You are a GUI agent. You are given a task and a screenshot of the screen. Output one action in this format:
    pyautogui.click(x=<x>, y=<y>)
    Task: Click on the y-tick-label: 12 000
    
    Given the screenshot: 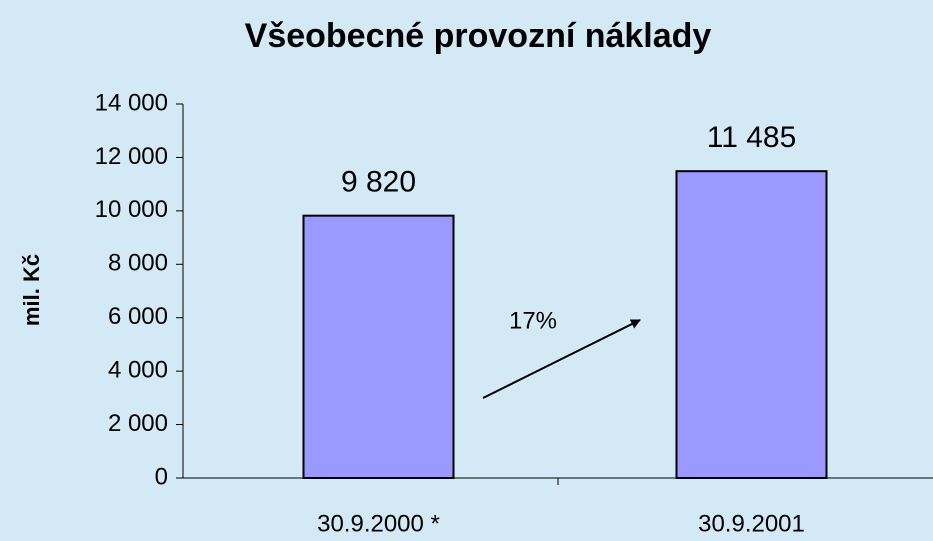 What is the action you would take?
    pyautogui.click(x=131, y=156)
    